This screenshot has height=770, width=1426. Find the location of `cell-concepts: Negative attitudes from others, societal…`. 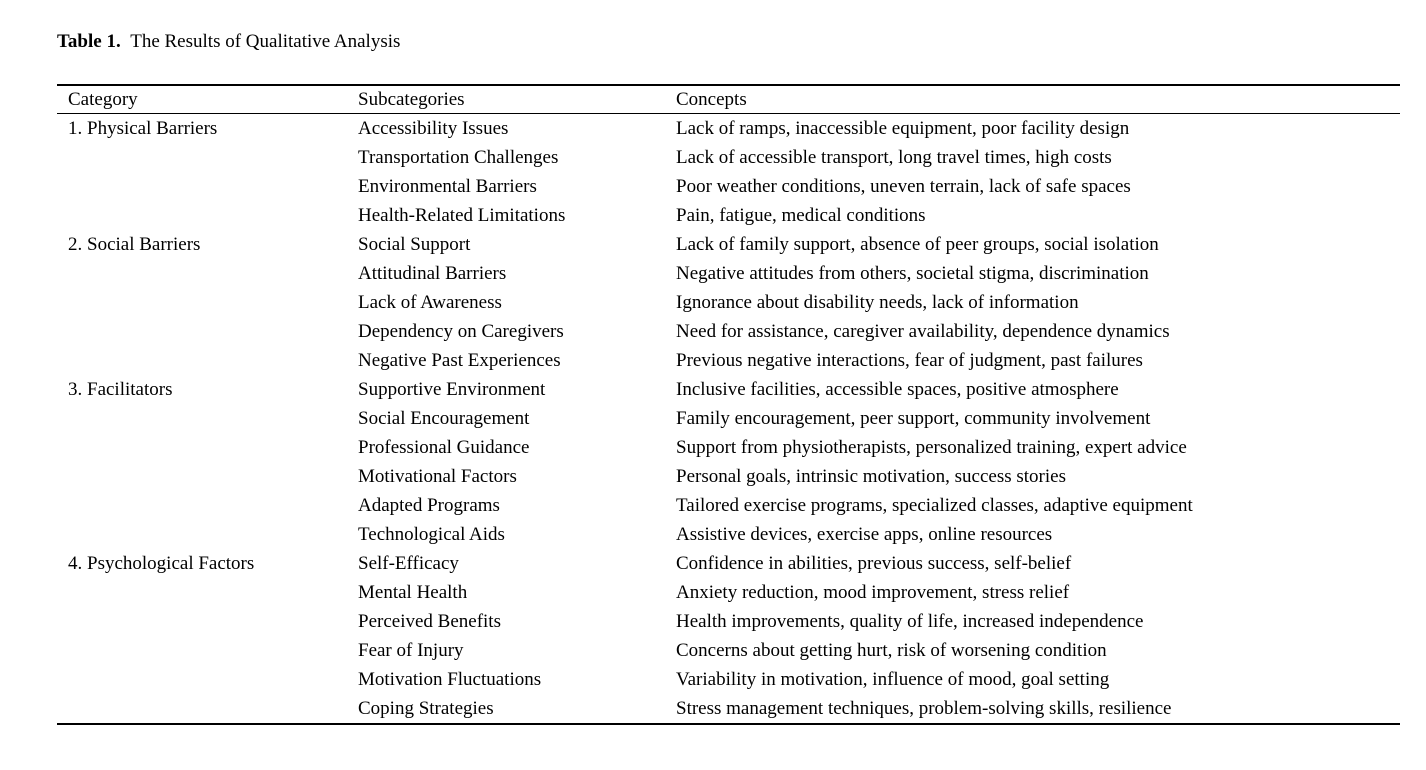

cell-concepts: Negative attitudes from others, societal… is located at coordinates (912, 273).